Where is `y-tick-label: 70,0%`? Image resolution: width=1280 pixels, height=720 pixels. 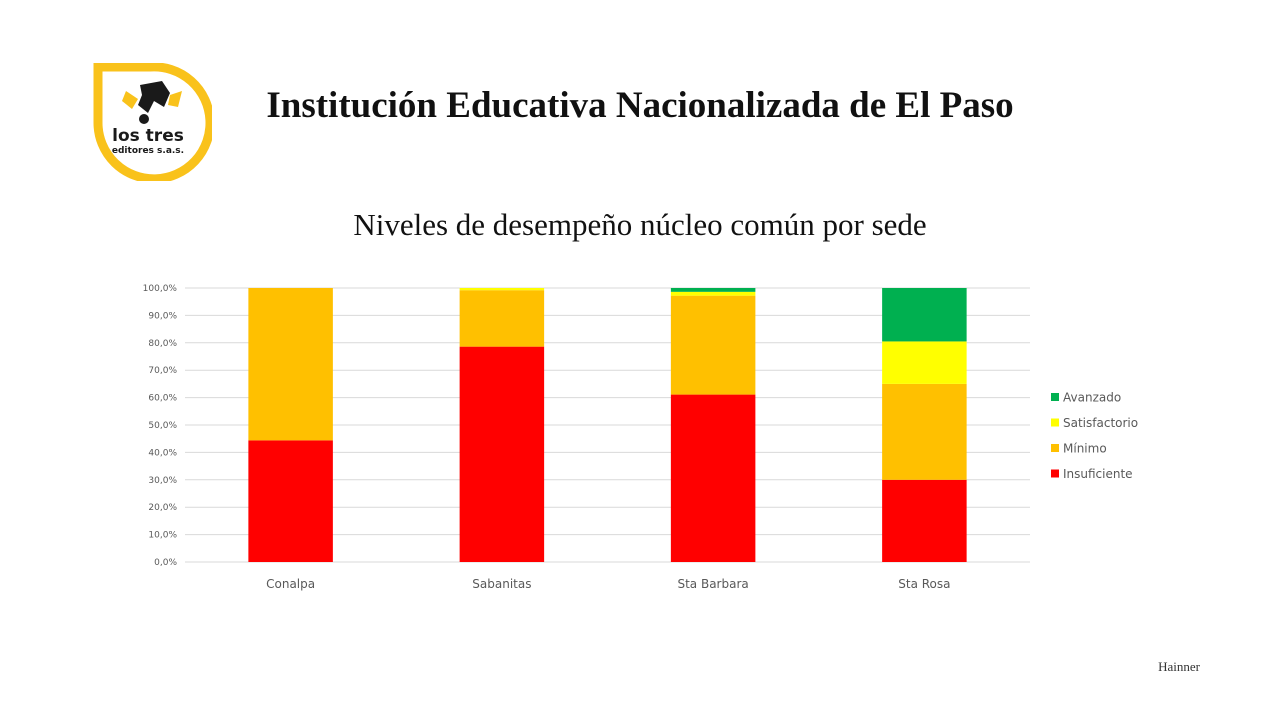
y-tick-label: 70,0% is located at coordinates (162, 371).